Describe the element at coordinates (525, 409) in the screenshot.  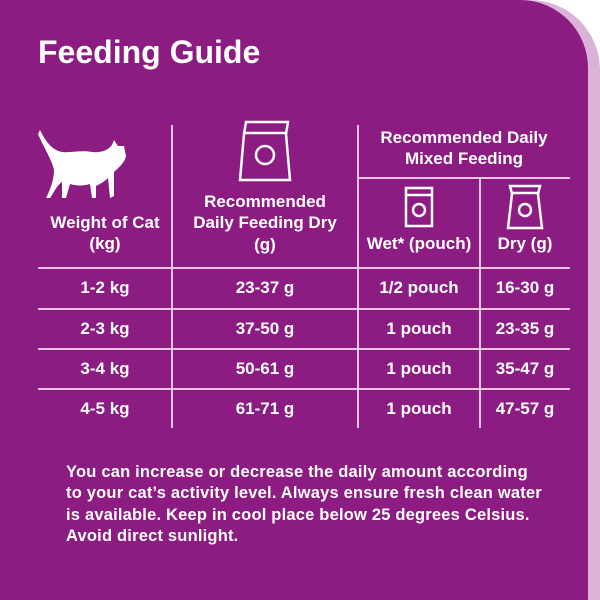
I see `table-cell: 47-57 g` at that location.